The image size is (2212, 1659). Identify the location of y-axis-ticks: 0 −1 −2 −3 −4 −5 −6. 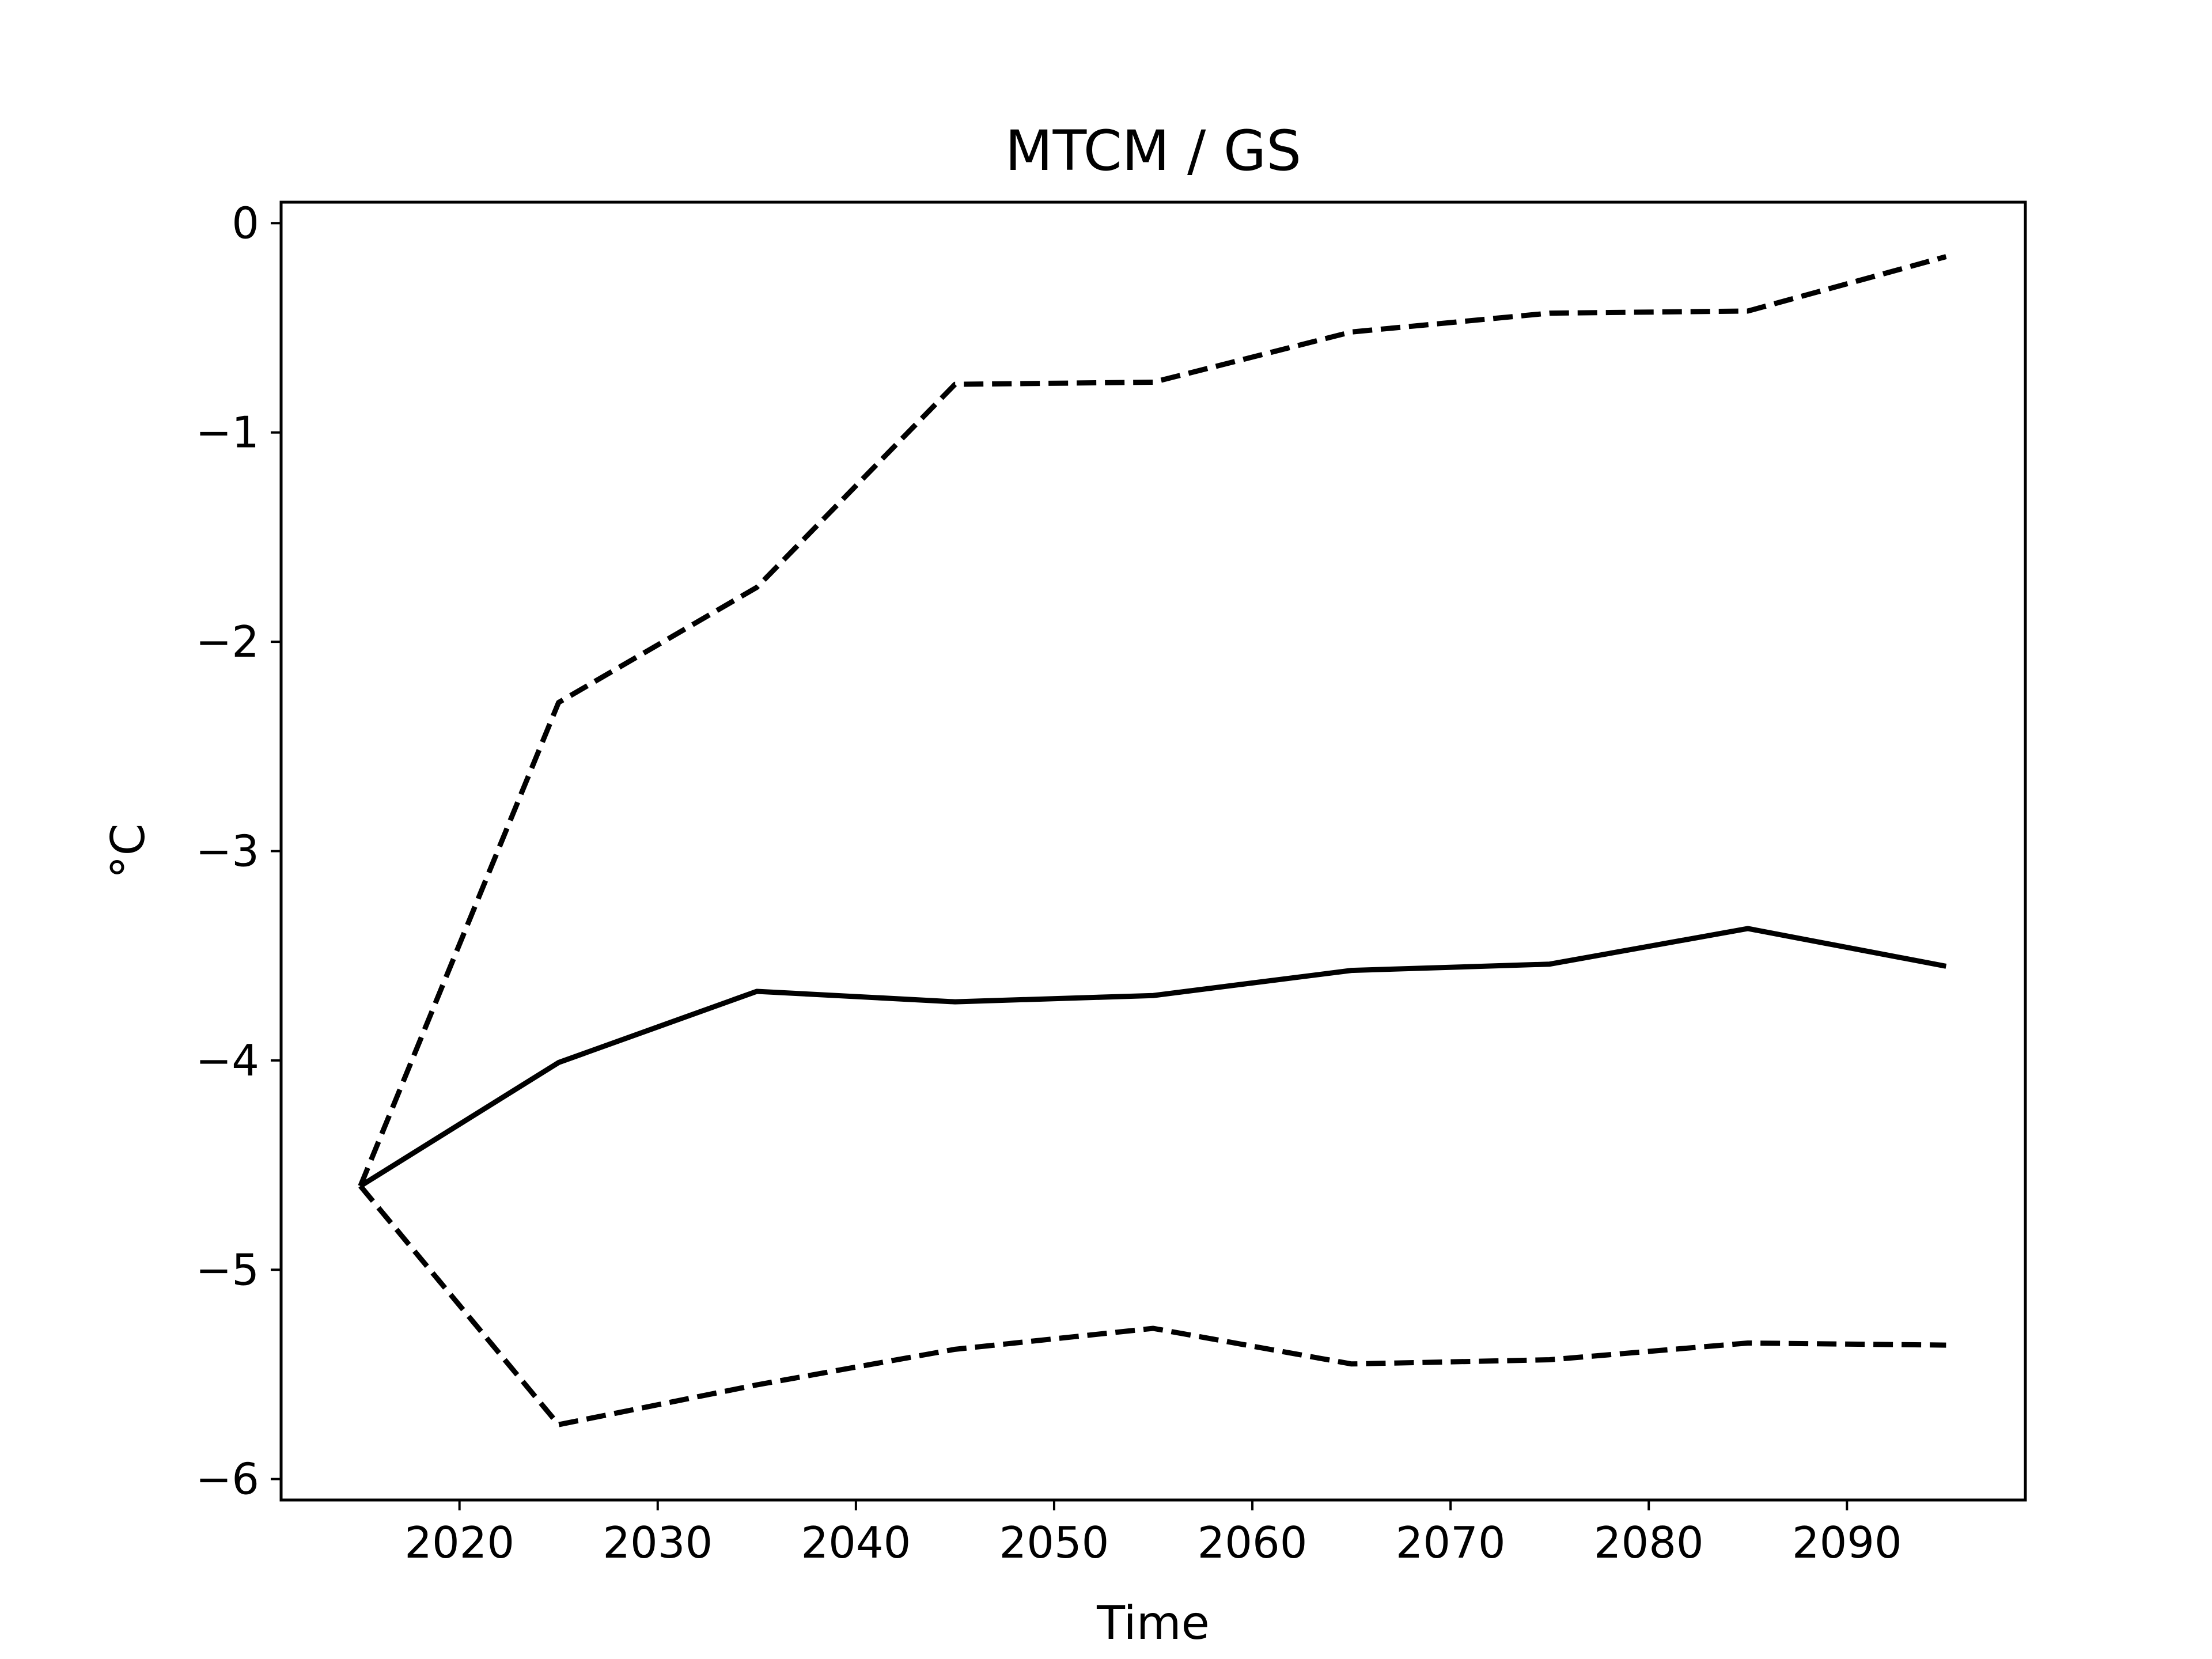
(238, 851).